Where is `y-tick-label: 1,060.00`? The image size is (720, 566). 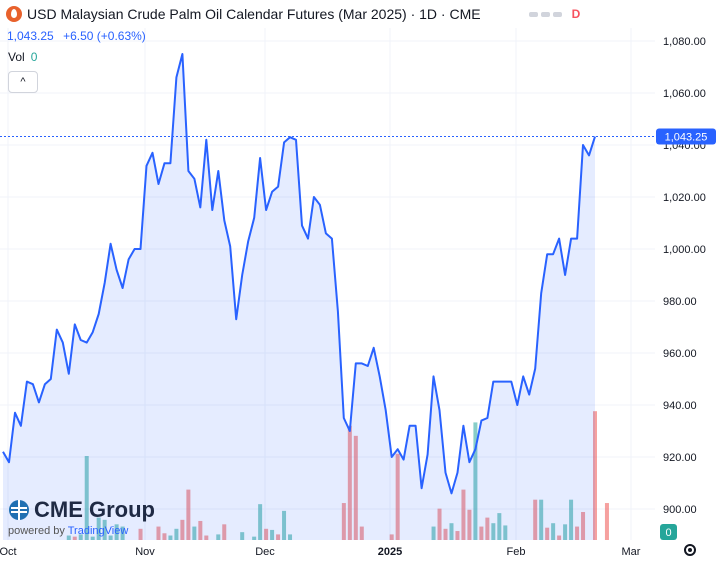
y-tick-label: 1,060.00 is located at coordinates (684, 94).